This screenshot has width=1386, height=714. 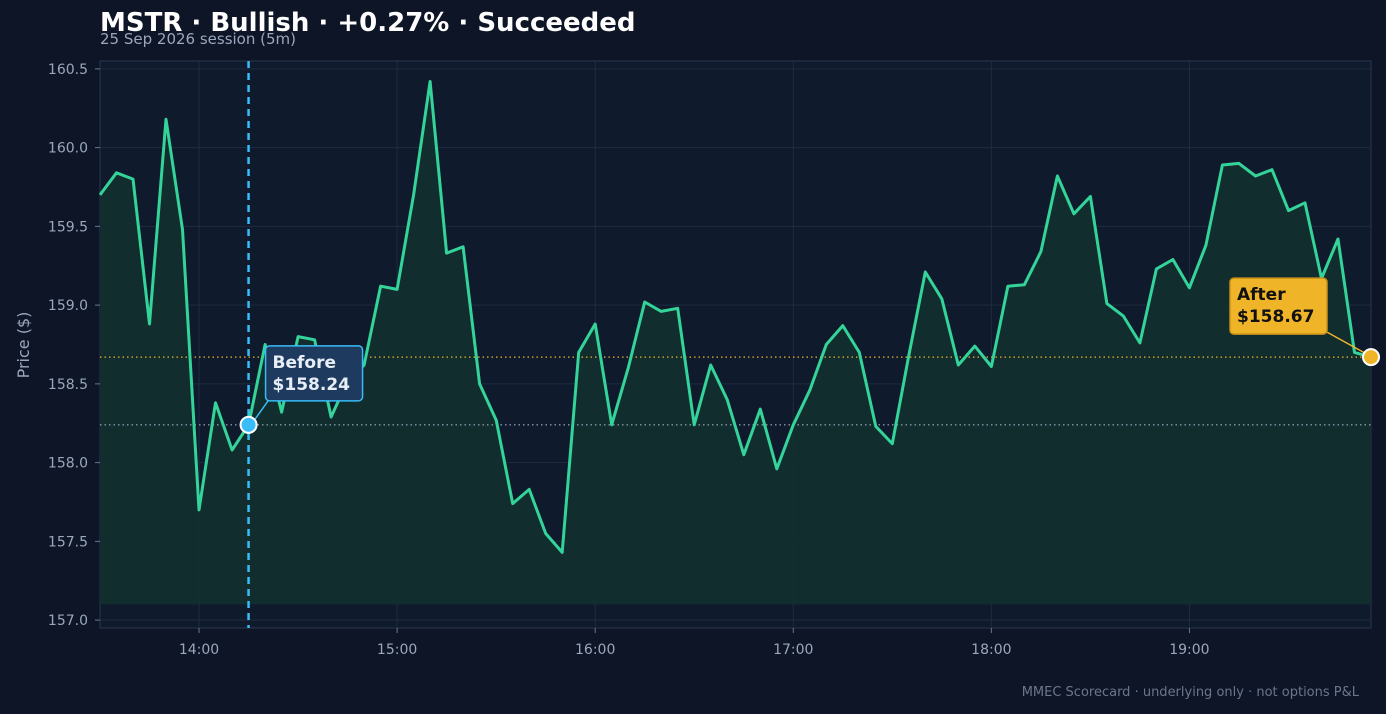 I want to click on y-tick-label: 160.5, so click(x=68, y=70).